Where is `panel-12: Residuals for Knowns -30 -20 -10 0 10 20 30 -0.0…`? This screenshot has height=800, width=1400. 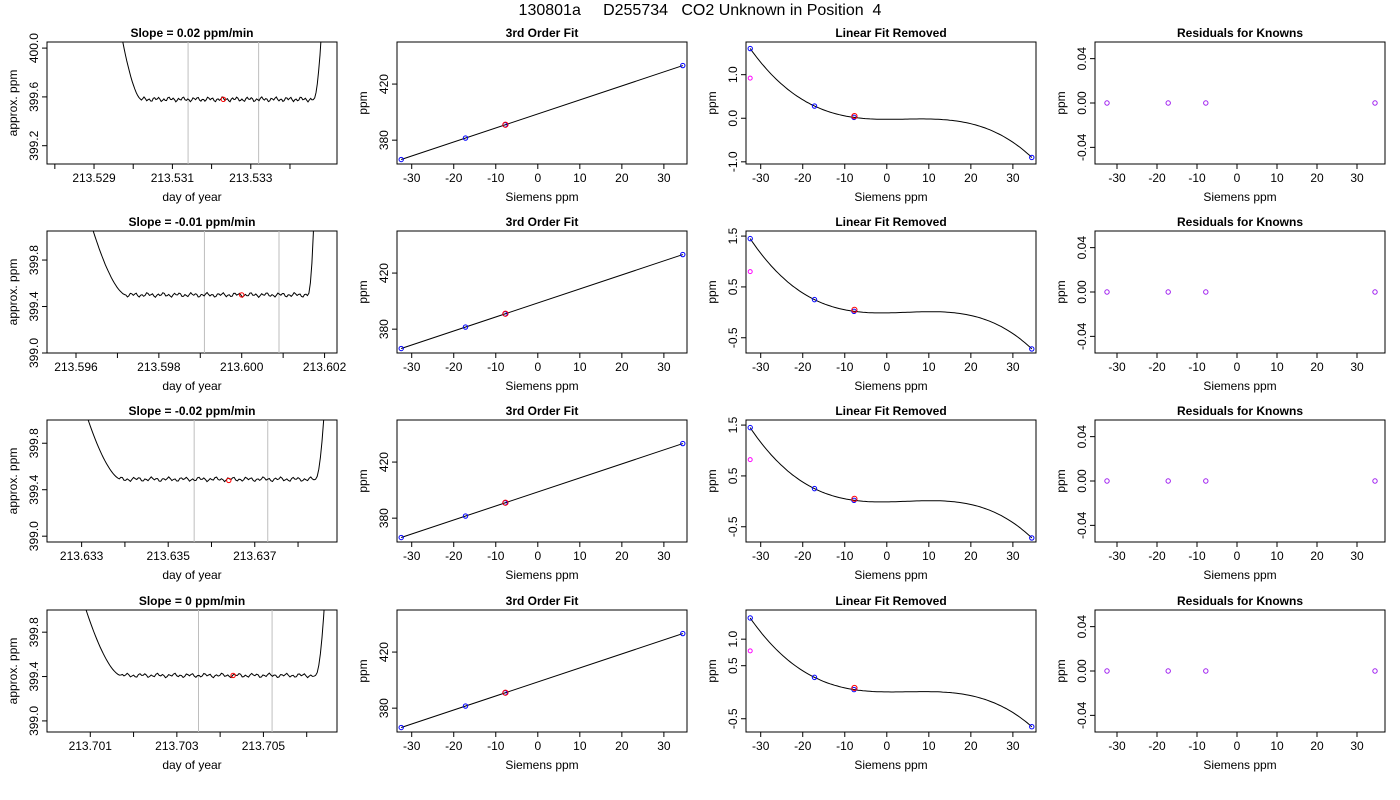 panel-12: Residuals for Knowns -30 -20 -10 0 10 20 30 -0.0… is located at coordinates (1220, 493).